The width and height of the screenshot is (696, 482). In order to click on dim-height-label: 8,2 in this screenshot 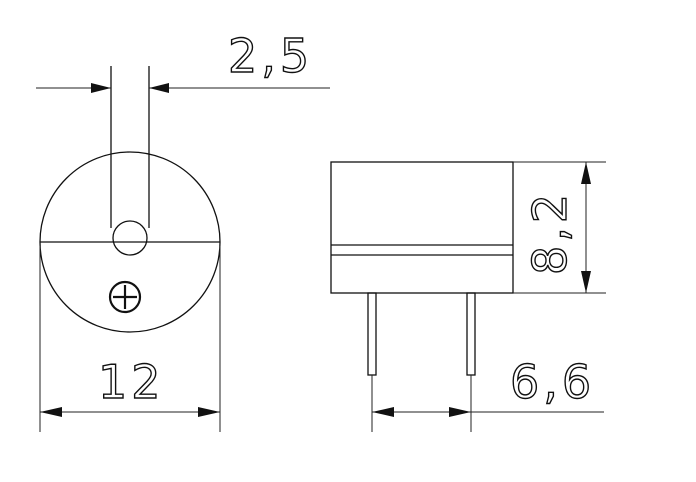, I will do `click(550, 232)`.